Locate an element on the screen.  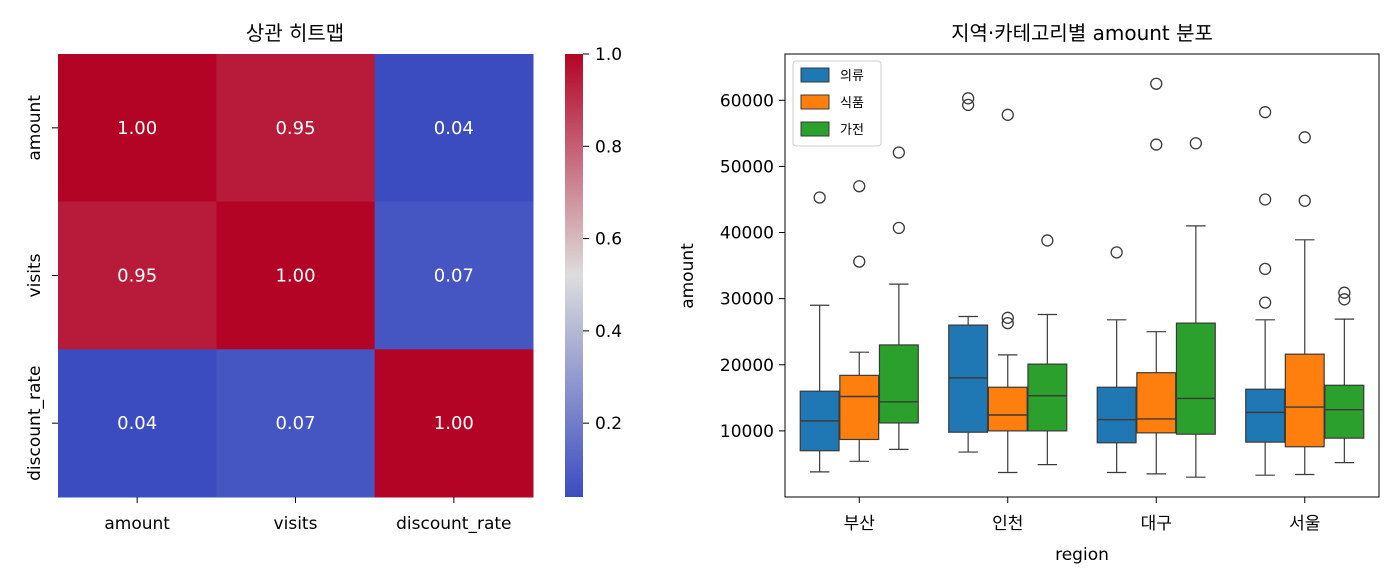
boxplot-x-ticks: 부산 인천 대구 서울 is located at coordinates (1082, 515).